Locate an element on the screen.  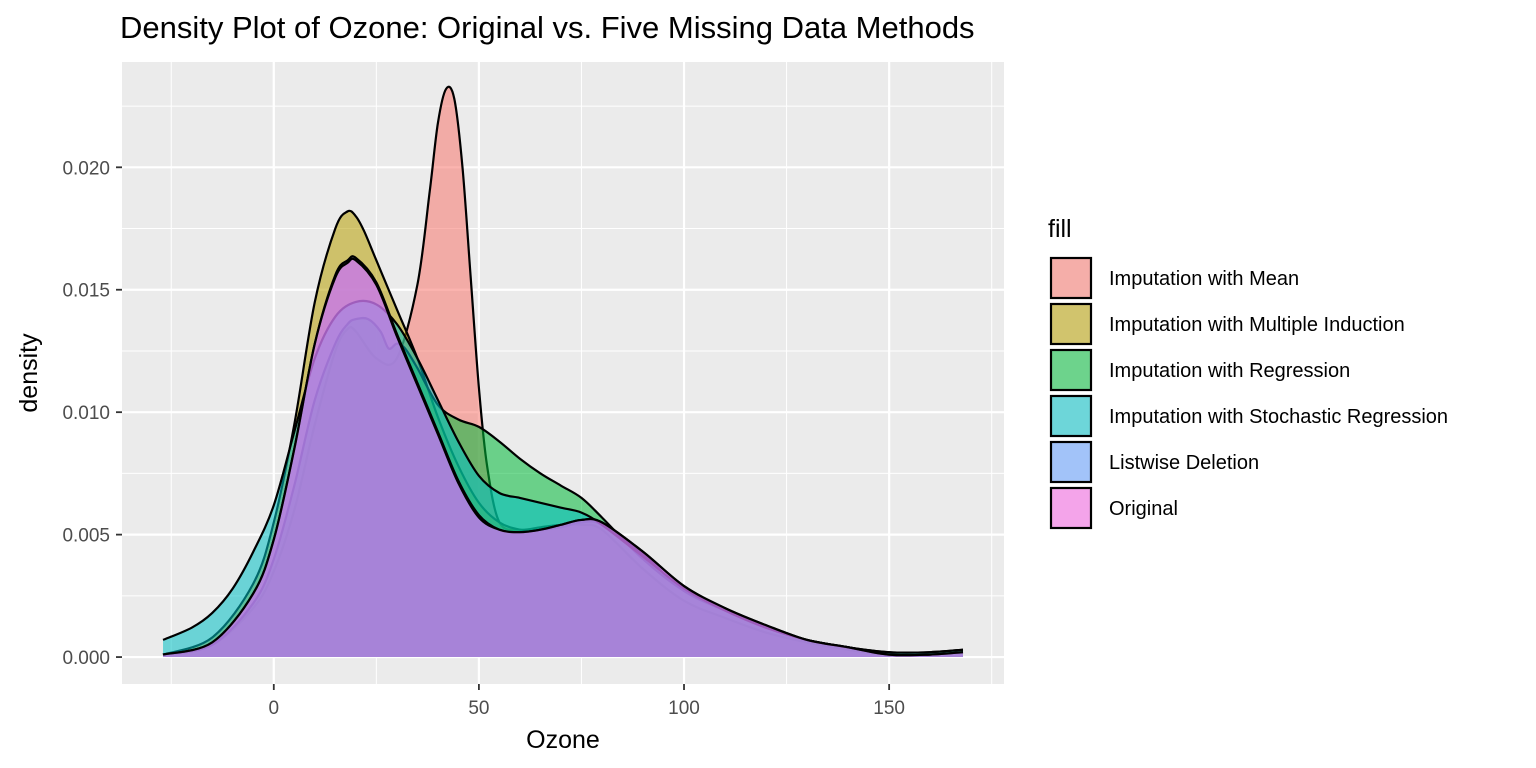
y-tick-label: 0.010 is located at coordinates (86, 413).